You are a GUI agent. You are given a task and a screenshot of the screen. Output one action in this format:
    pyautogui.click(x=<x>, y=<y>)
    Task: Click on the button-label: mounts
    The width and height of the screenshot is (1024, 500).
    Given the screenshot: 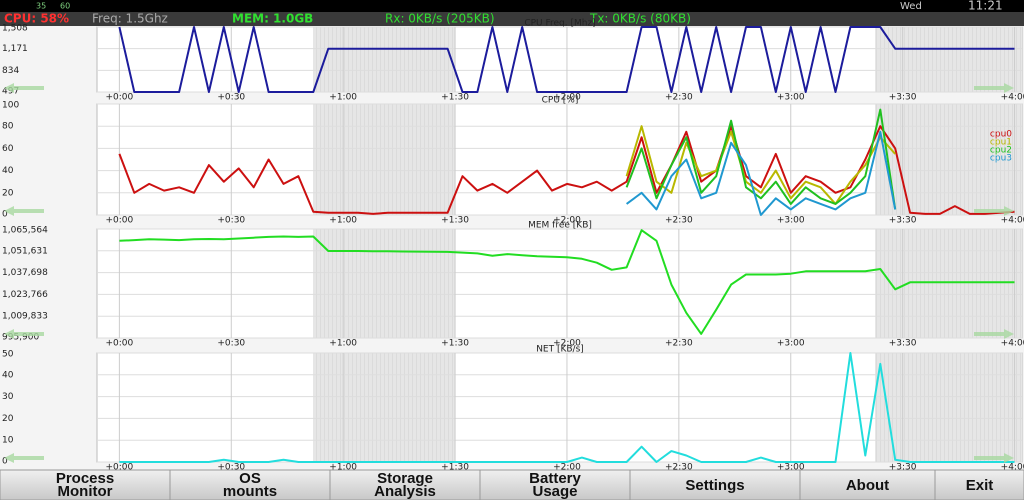 What is the action you would take?
    pyautogui.click(x=250, y=491)
    